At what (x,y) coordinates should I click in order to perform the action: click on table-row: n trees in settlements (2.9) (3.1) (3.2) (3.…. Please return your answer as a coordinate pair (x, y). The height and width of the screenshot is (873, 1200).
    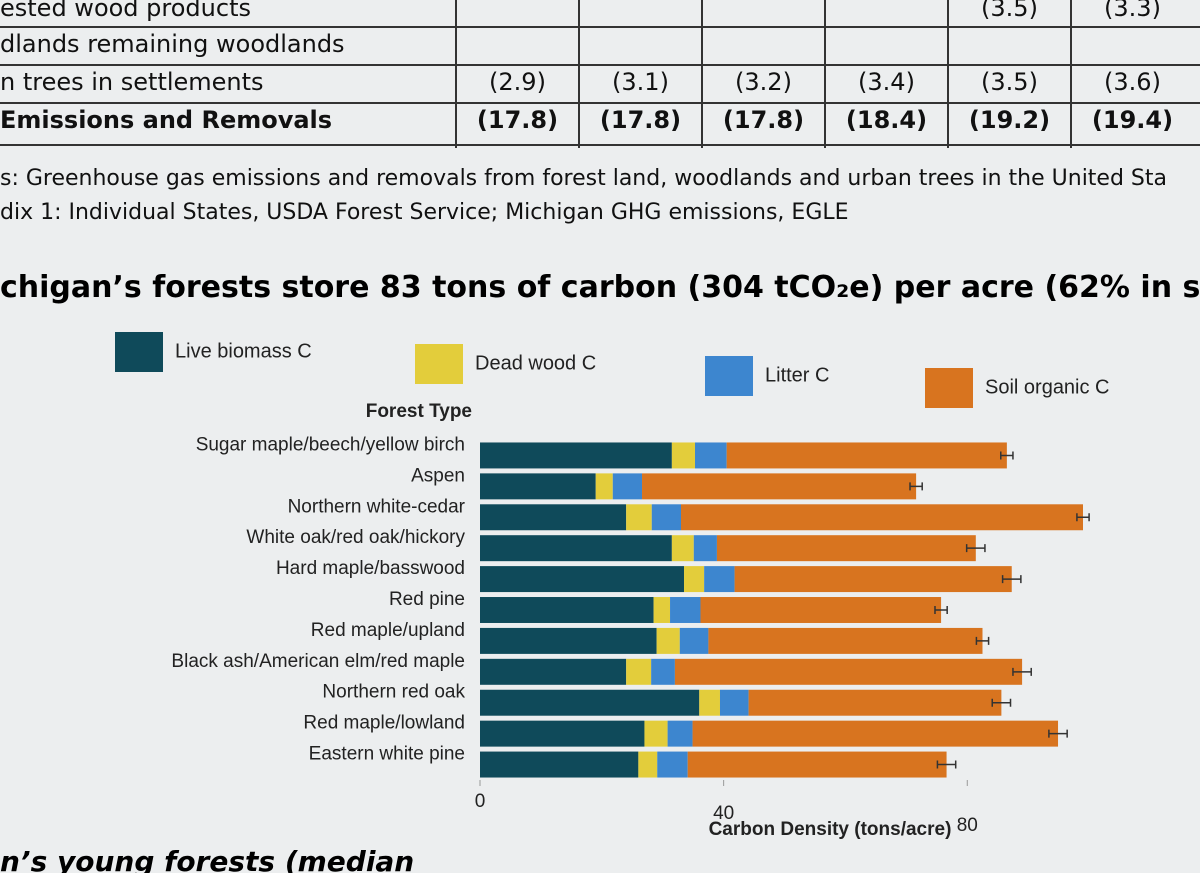
    Looking at the image, I should click on (600, 85).